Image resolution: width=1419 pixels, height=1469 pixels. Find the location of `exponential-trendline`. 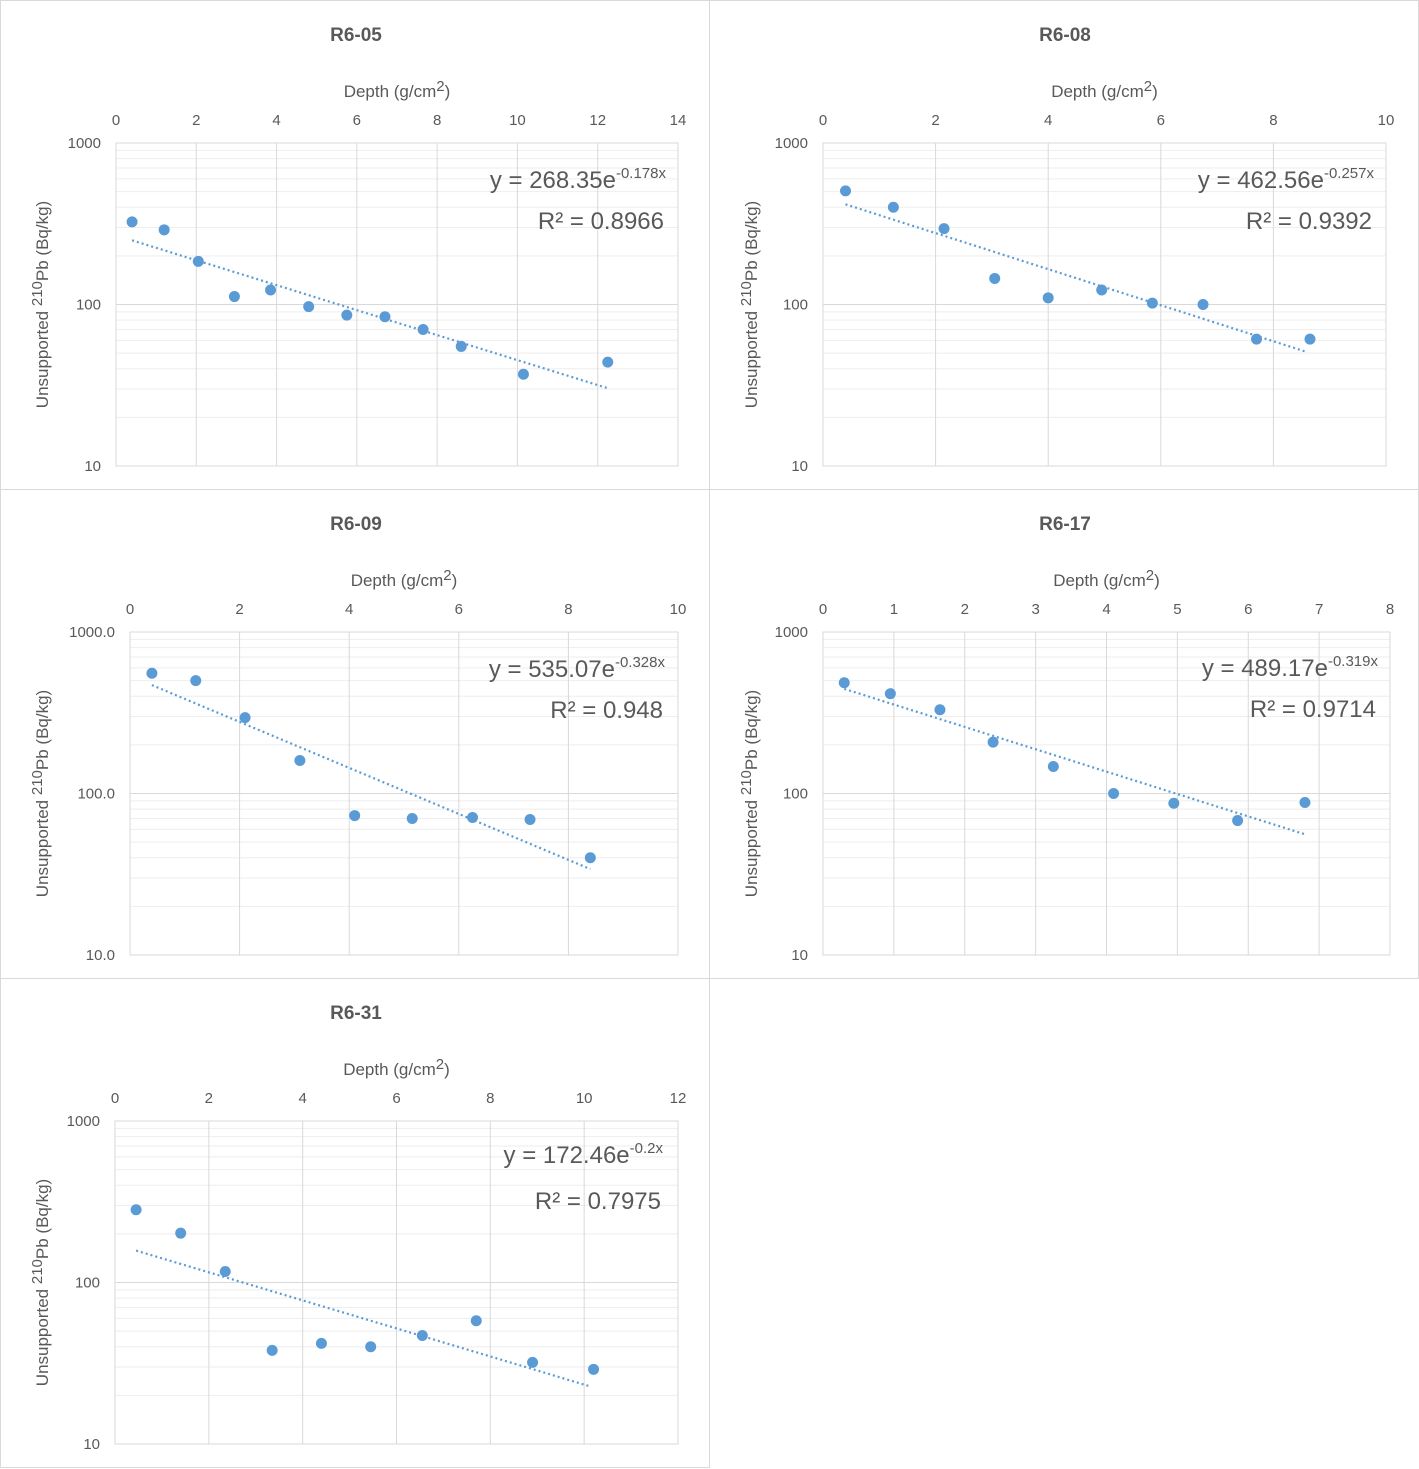

exponential-trendline is located at coordinates (363, 1318).